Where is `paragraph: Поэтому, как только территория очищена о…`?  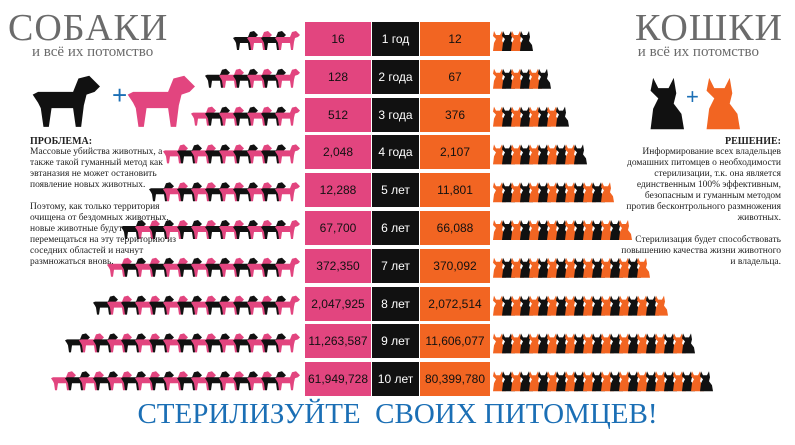
paragraph: Поэтому, как только территория очищена о… is located at coordinates (103, 234).